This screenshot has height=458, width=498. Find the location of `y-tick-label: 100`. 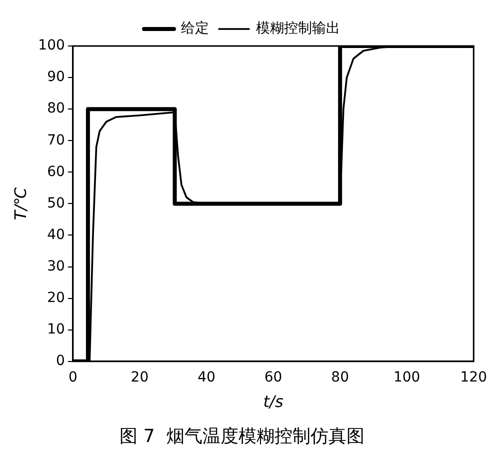

y-tick-label: 100 is located at coordinates (51, 46).